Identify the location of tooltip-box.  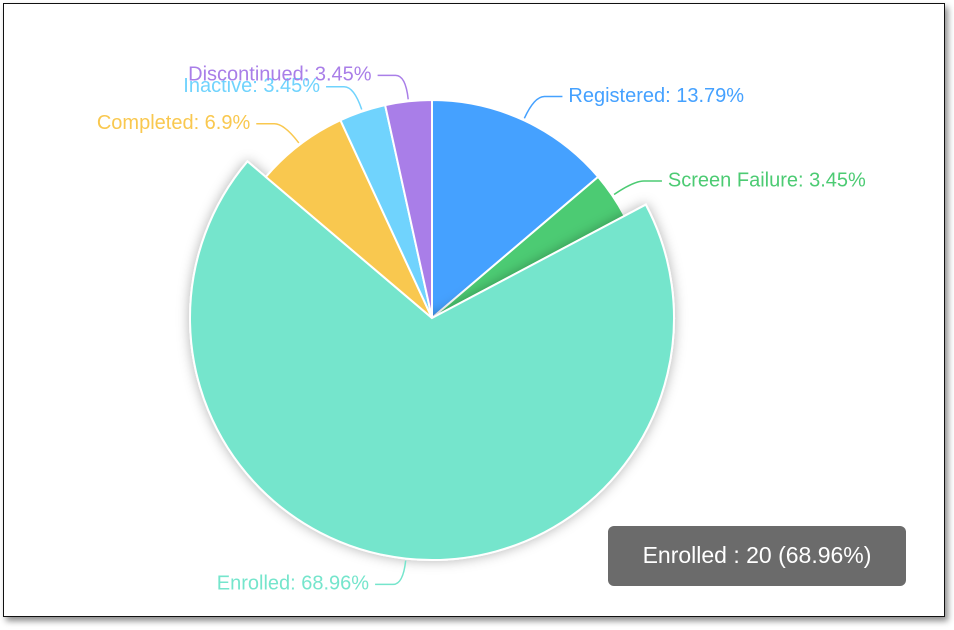
(757, 556).